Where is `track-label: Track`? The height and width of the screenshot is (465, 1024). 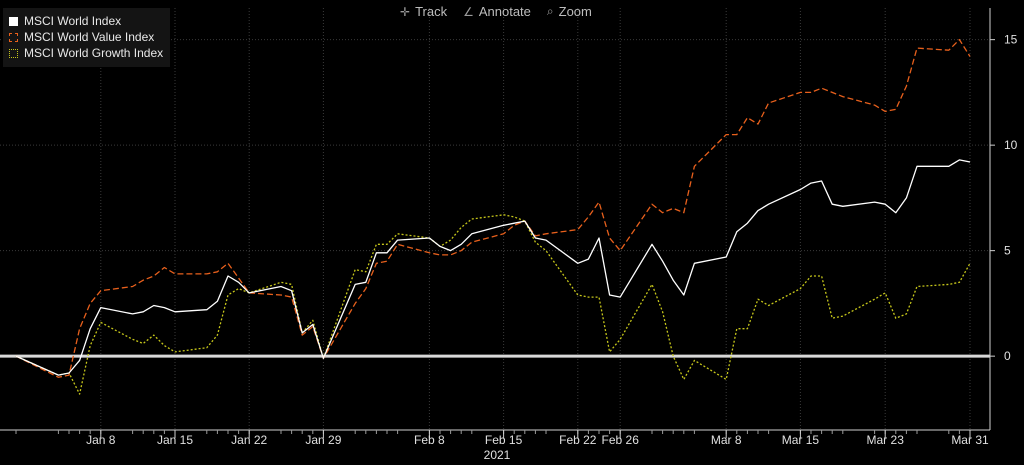 track-label: Track is located at coordinates (431, 11).